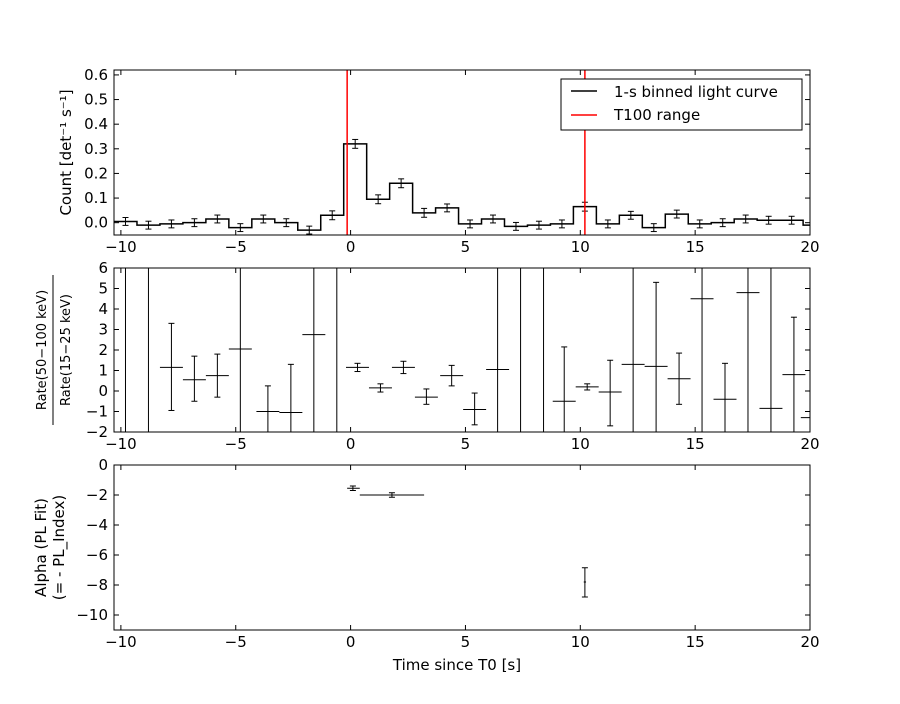  Describe the element at coordinates (103, 268) in the screenshot. I see `y-tick-label: 6` at that location.